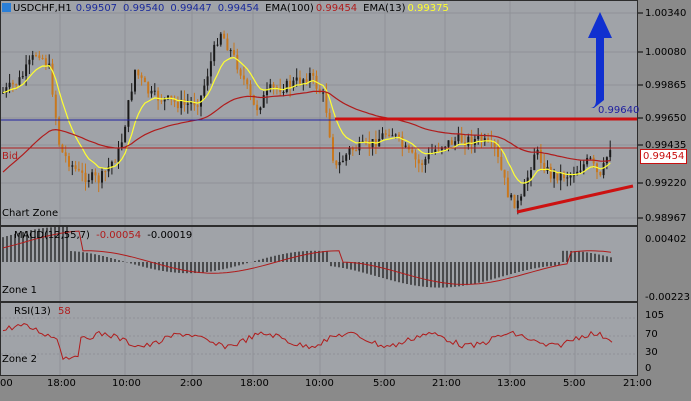 The image size is (691, 401). I want to click on symbol-label: USDCHF,H1, so click(42, 8).